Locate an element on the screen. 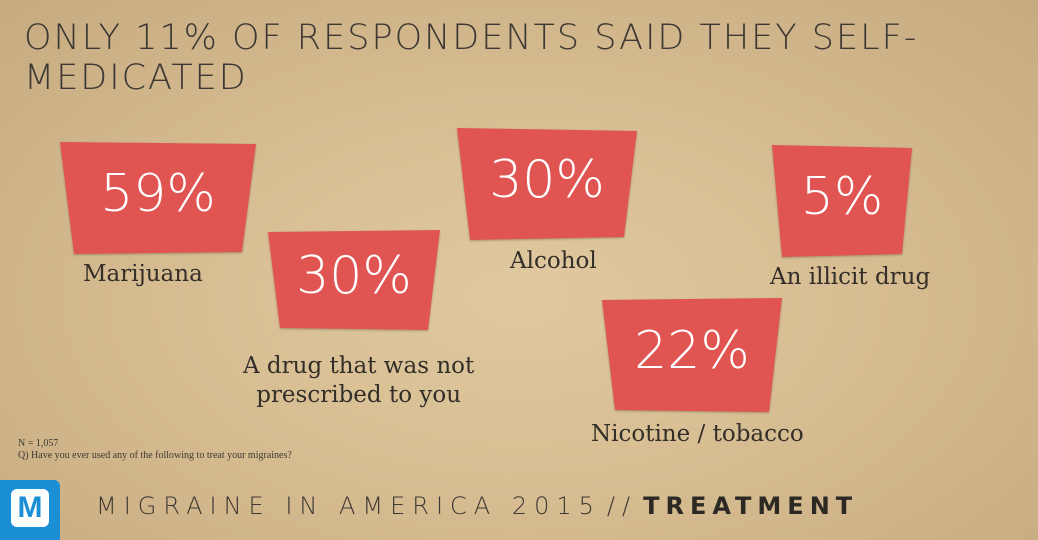  logo-letter: M is located at coordinates (30, 508).